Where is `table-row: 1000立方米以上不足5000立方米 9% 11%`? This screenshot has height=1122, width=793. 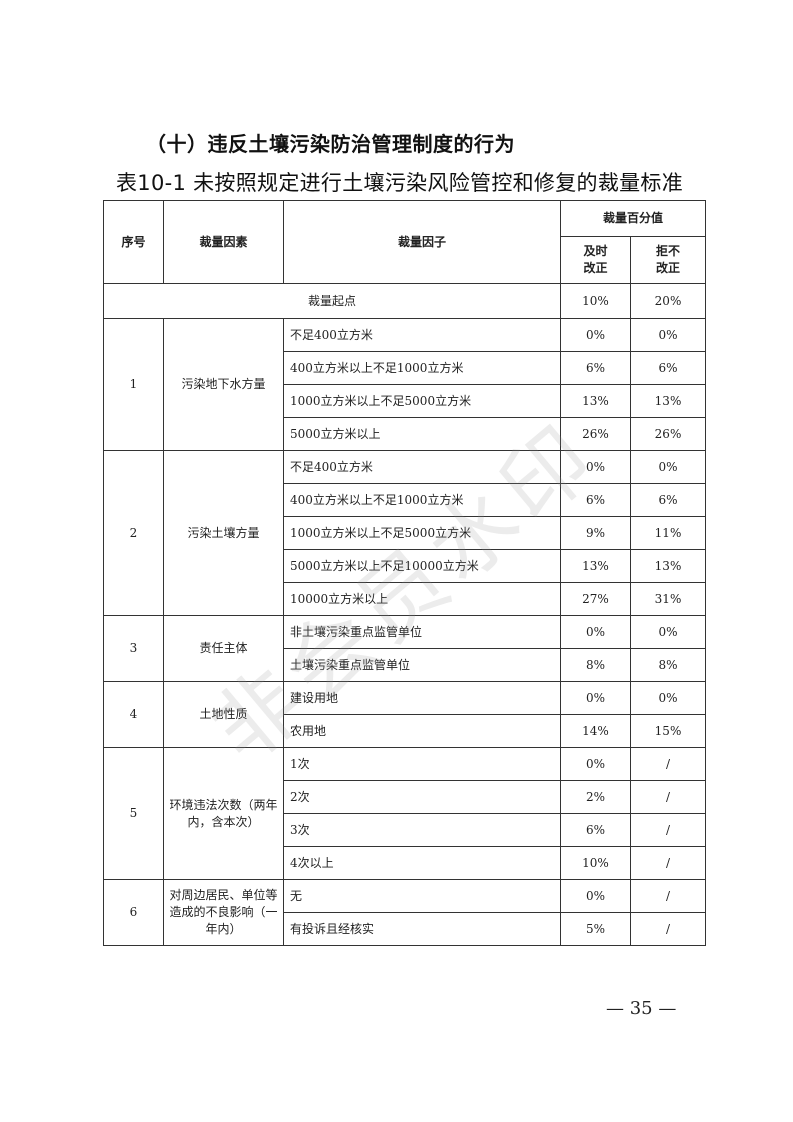 table-row: 1000立方米以上不足5000立方米 9% 11% is located at coordinates (405, 533).